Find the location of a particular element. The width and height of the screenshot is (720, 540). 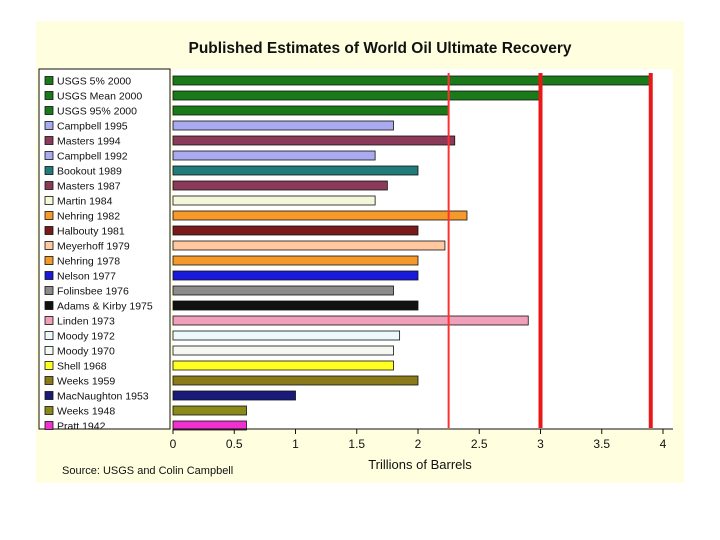

x-tick-label-0: 0 is located at coordinates (173, 444).